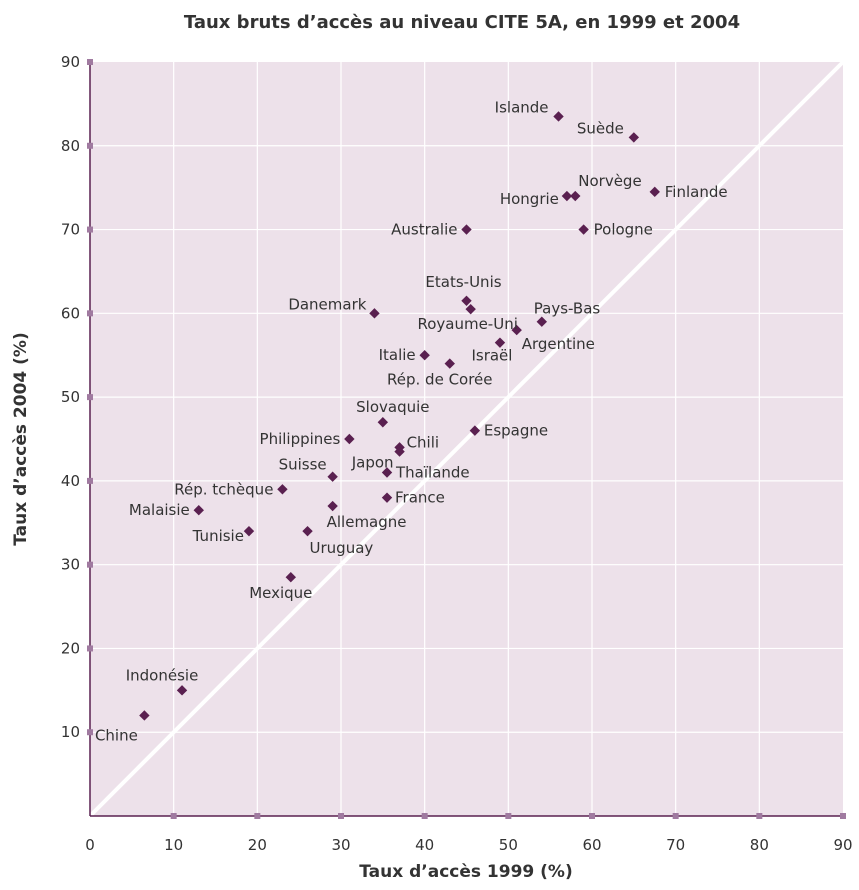 This screenshot has height=890, width=859. What do you see at coordinates (529, 199) in the screenshot?
I see `point-label: Hongrie` at bounding box center [529, 199].